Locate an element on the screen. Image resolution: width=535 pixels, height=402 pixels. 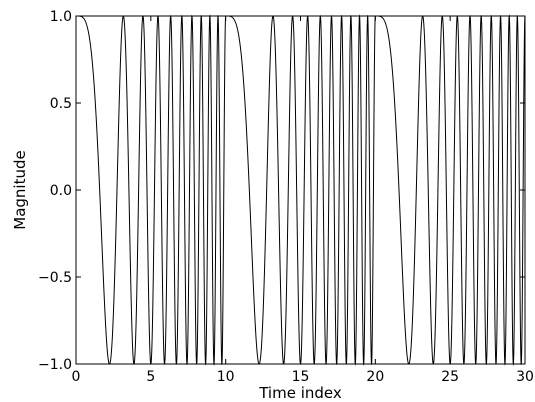
x-tick-label: 20 is located at coordinates (375, 377).